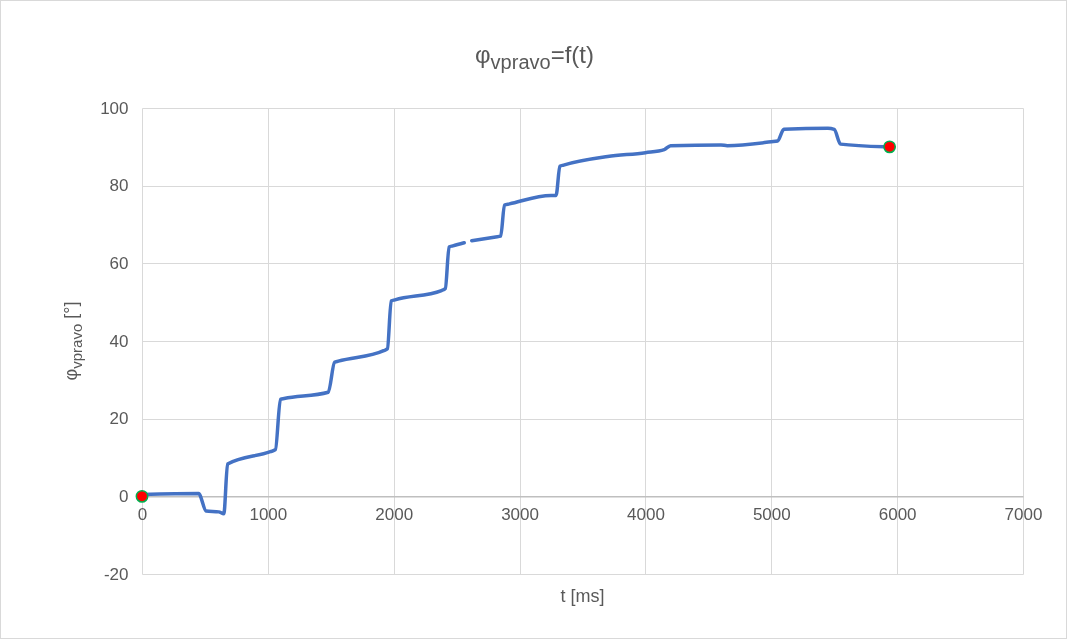 The height and width of the screenshot is (639, 1067). I want to click on y-tick-label: 0, so click(124, 496).